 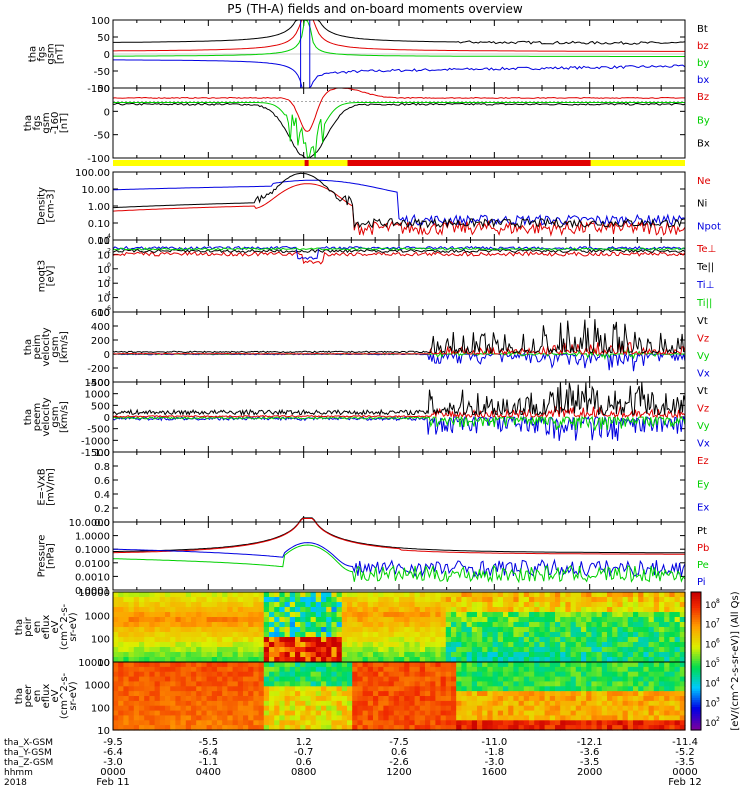 I want to click on y-tick-label: 1.0, so click(x=102, y=453).